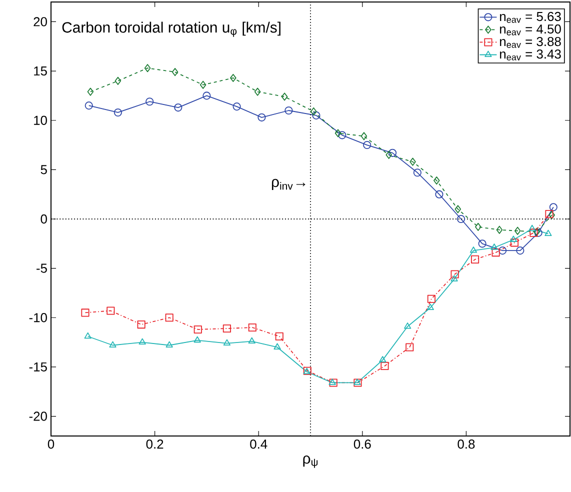 This screenshot has height=492, width=571. Describe the element at coordinates (43, 169) in the screenshot. I see `y-tick-label: 5` at that location.